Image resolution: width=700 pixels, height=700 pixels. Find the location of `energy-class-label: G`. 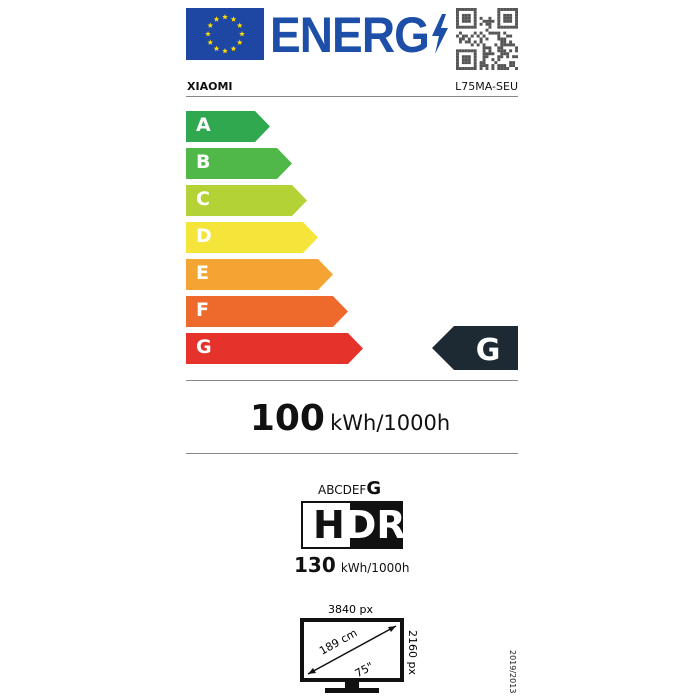

energy-class-label: G is located at coordinates (204, 347).